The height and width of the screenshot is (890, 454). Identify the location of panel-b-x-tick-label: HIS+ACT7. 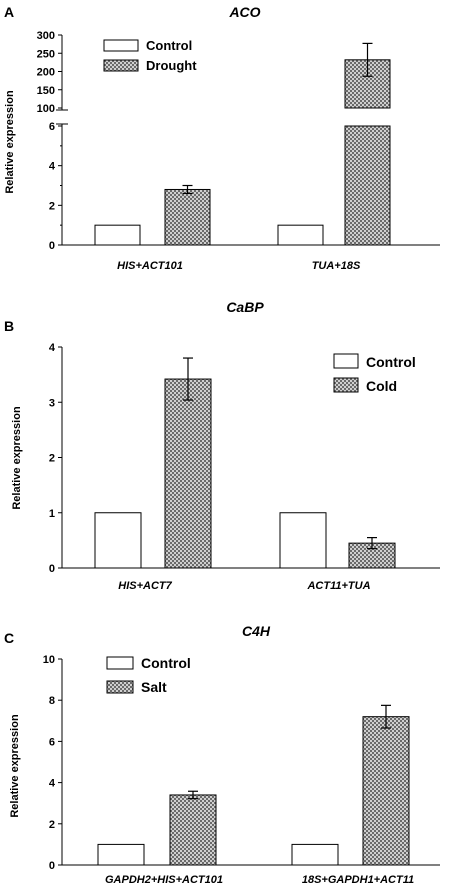
(145, 586).